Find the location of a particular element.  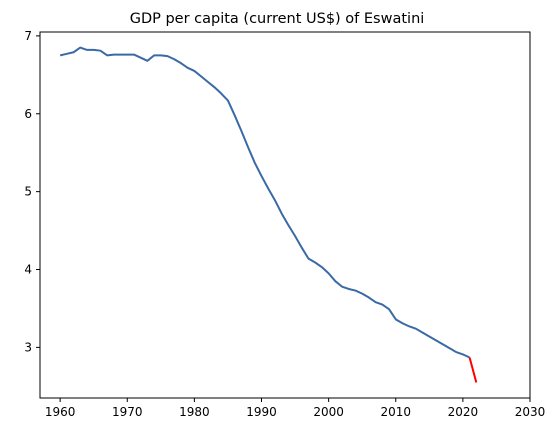

y-tick-label: 7 is located at coordinates (28, 36).